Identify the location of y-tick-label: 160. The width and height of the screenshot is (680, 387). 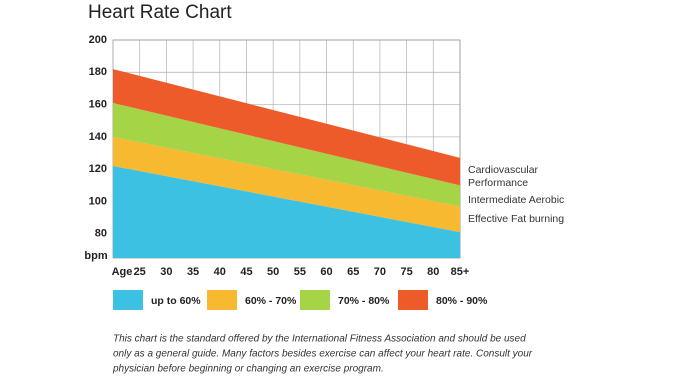
(98, 104).